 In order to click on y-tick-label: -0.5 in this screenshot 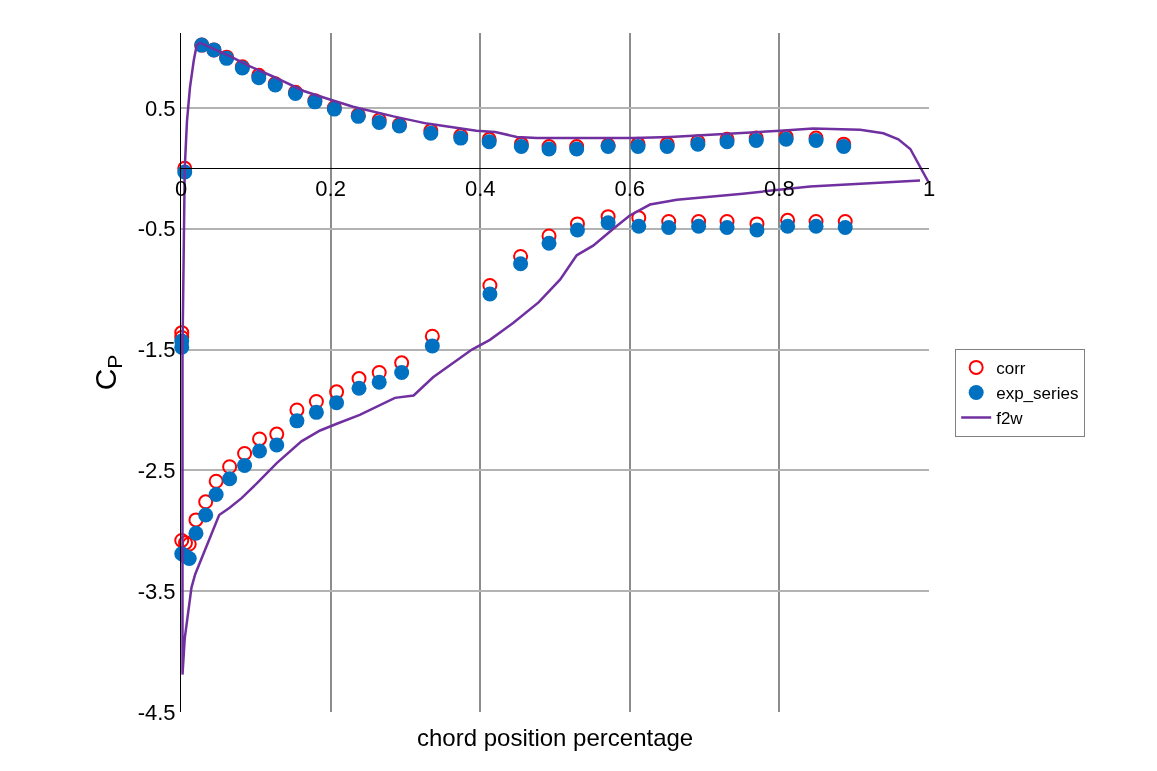, I will do `click(156, 229)`.